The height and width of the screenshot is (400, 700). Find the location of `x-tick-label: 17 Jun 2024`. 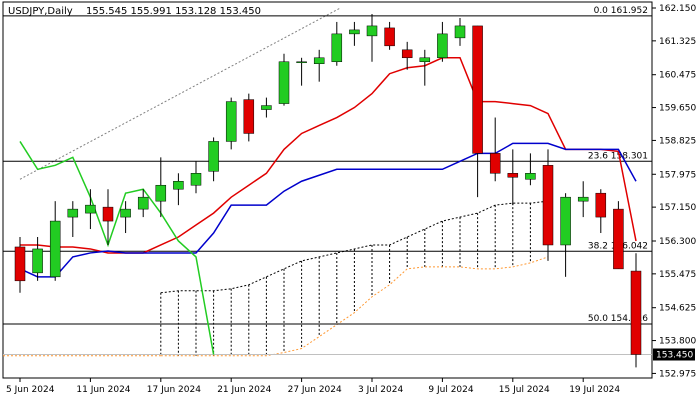

x-tick-label: 17 Jun 2024 is located at coordinates (174, 390).